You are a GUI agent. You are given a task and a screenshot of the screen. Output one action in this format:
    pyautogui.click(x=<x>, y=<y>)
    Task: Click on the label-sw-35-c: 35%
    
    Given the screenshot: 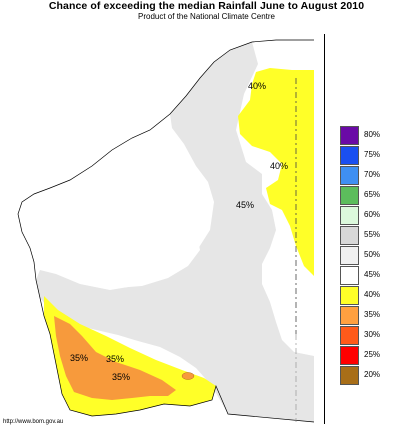 What is the action you would take?
    pyautogui.click(x=121, y=377)
    